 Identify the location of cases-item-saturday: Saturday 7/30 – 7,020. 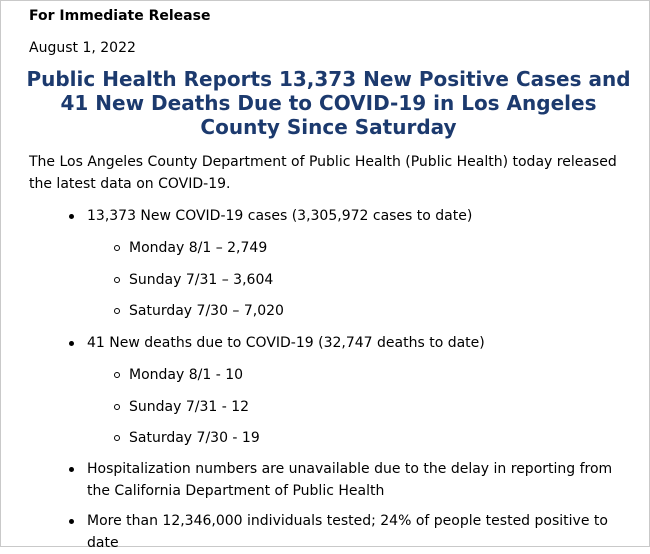
(199, 311).